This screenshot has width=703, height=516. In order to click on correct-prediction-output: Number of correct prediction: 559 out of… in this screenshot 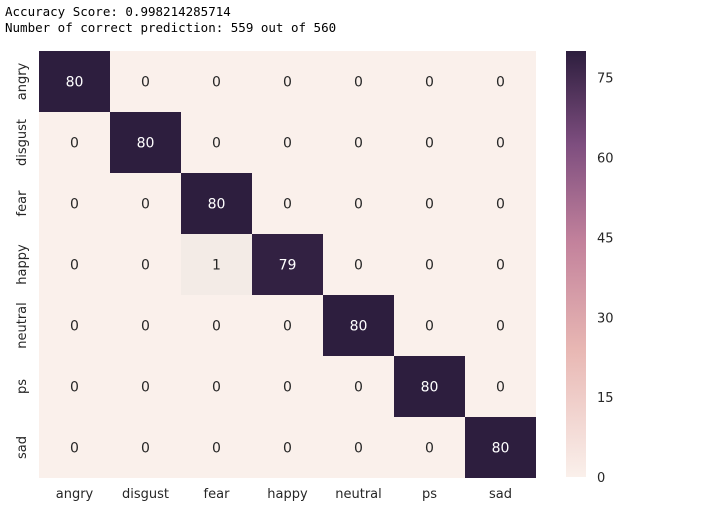, I will do `click(171, 27)`.